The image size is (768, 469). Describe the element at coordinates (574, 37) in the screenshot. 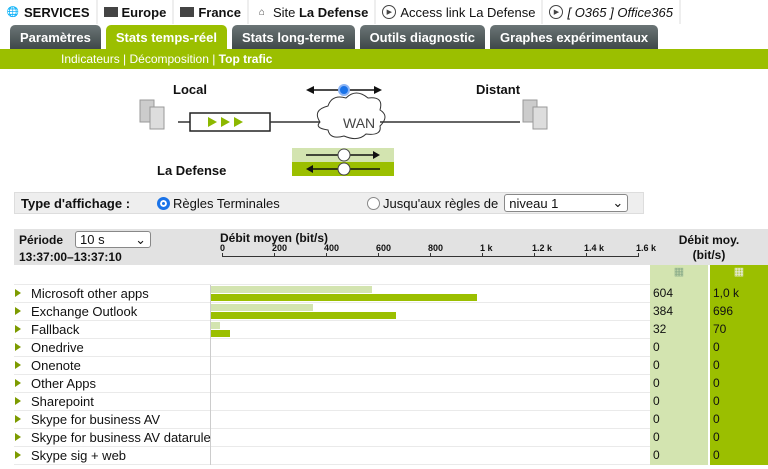

I see `tab-graphes-exp-rimentaux: Graphes expérimentaux` at that location.